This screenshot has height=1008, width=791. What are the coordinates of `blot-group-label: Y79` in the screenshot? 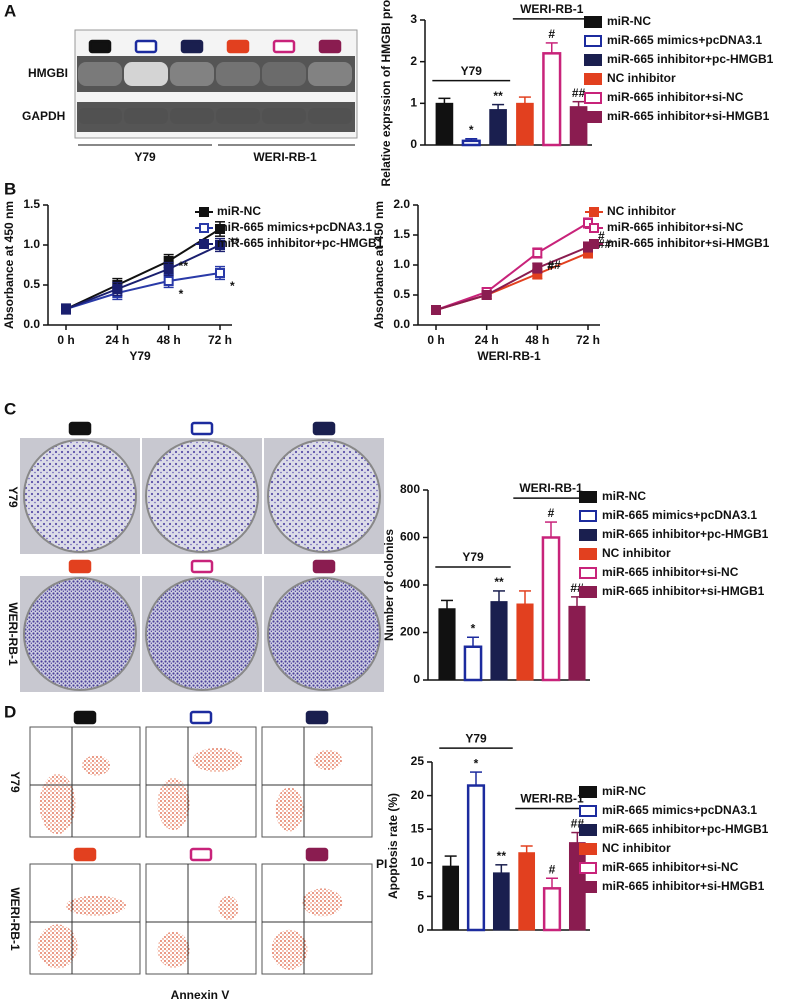 It's located at (145, 157).